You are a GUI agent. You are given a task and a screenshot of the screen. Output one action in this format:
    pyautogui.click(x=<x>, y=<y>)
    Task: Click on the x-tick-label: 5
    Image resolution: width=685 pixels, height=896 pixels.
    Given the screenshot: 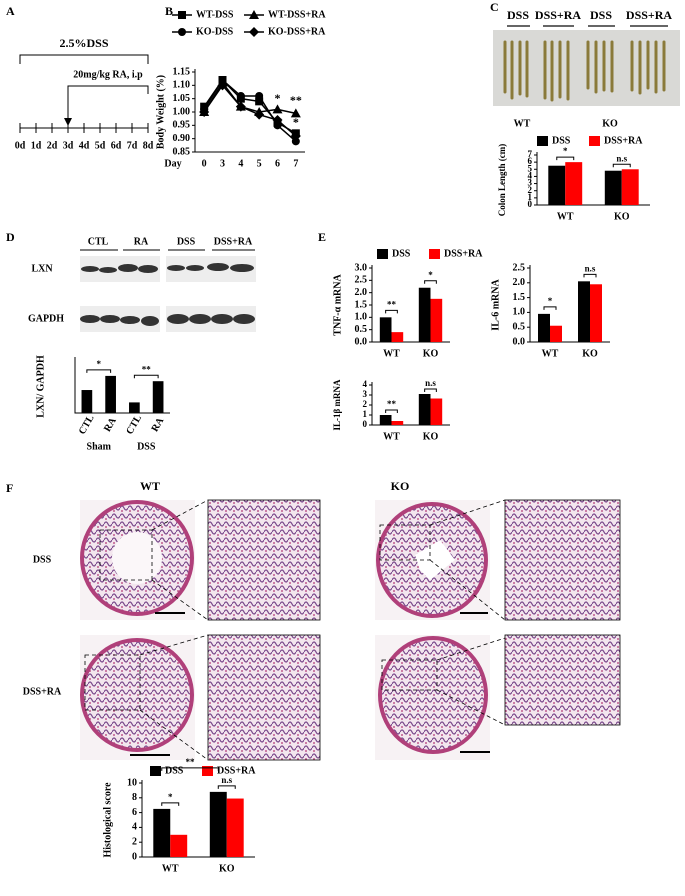 What is the action you would take?
    pyautogui.click(x=259, y=163)
    